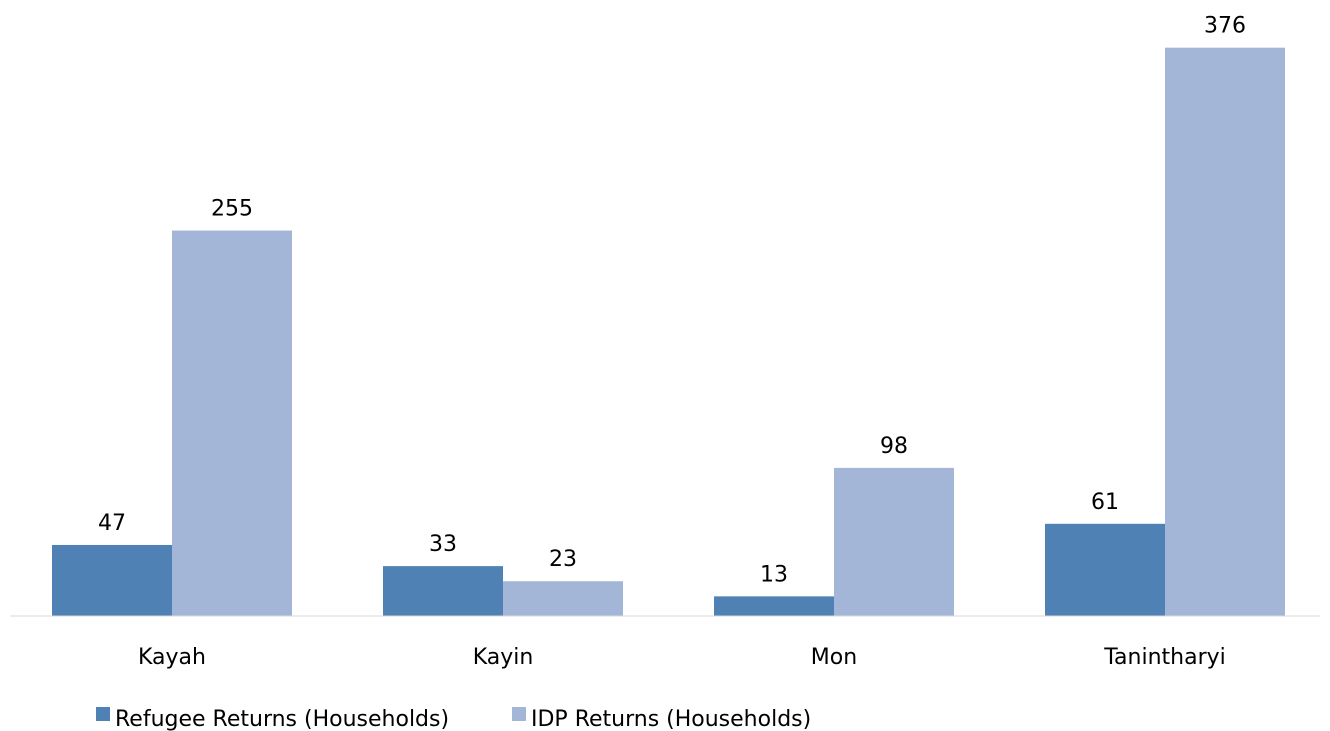 The height and width of the screenshot is (731, 1330). Describe the element at coordinates (682, 657) in the screenshot. I see `category-labels-group: Kayah Kayin Mon Tanintharyi` at that location.